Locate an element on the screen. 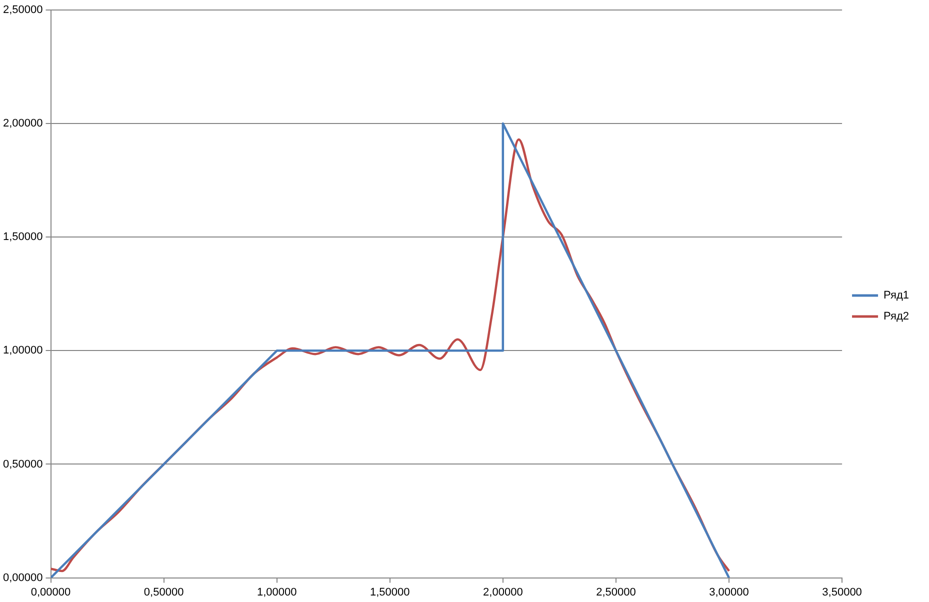  x-tick-label: 1,50000 is located at coordinates (390, 592).